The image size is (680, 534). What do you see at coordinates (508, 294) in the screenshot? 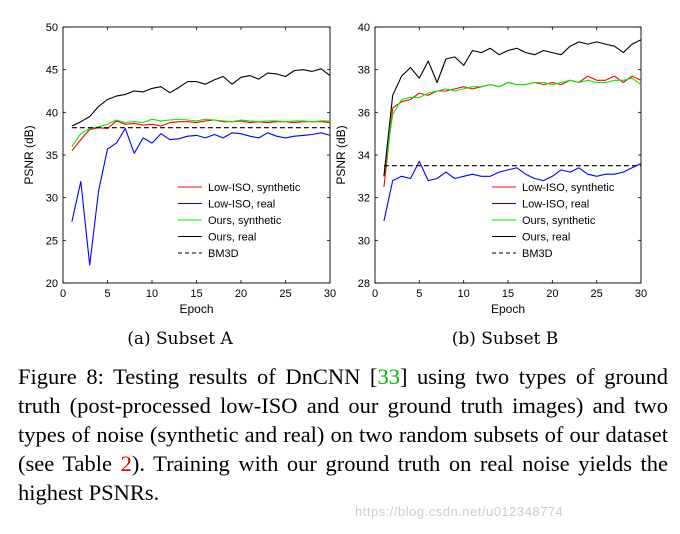
I see `x-tick-label-b: 15` at bounding box center [508, 294].